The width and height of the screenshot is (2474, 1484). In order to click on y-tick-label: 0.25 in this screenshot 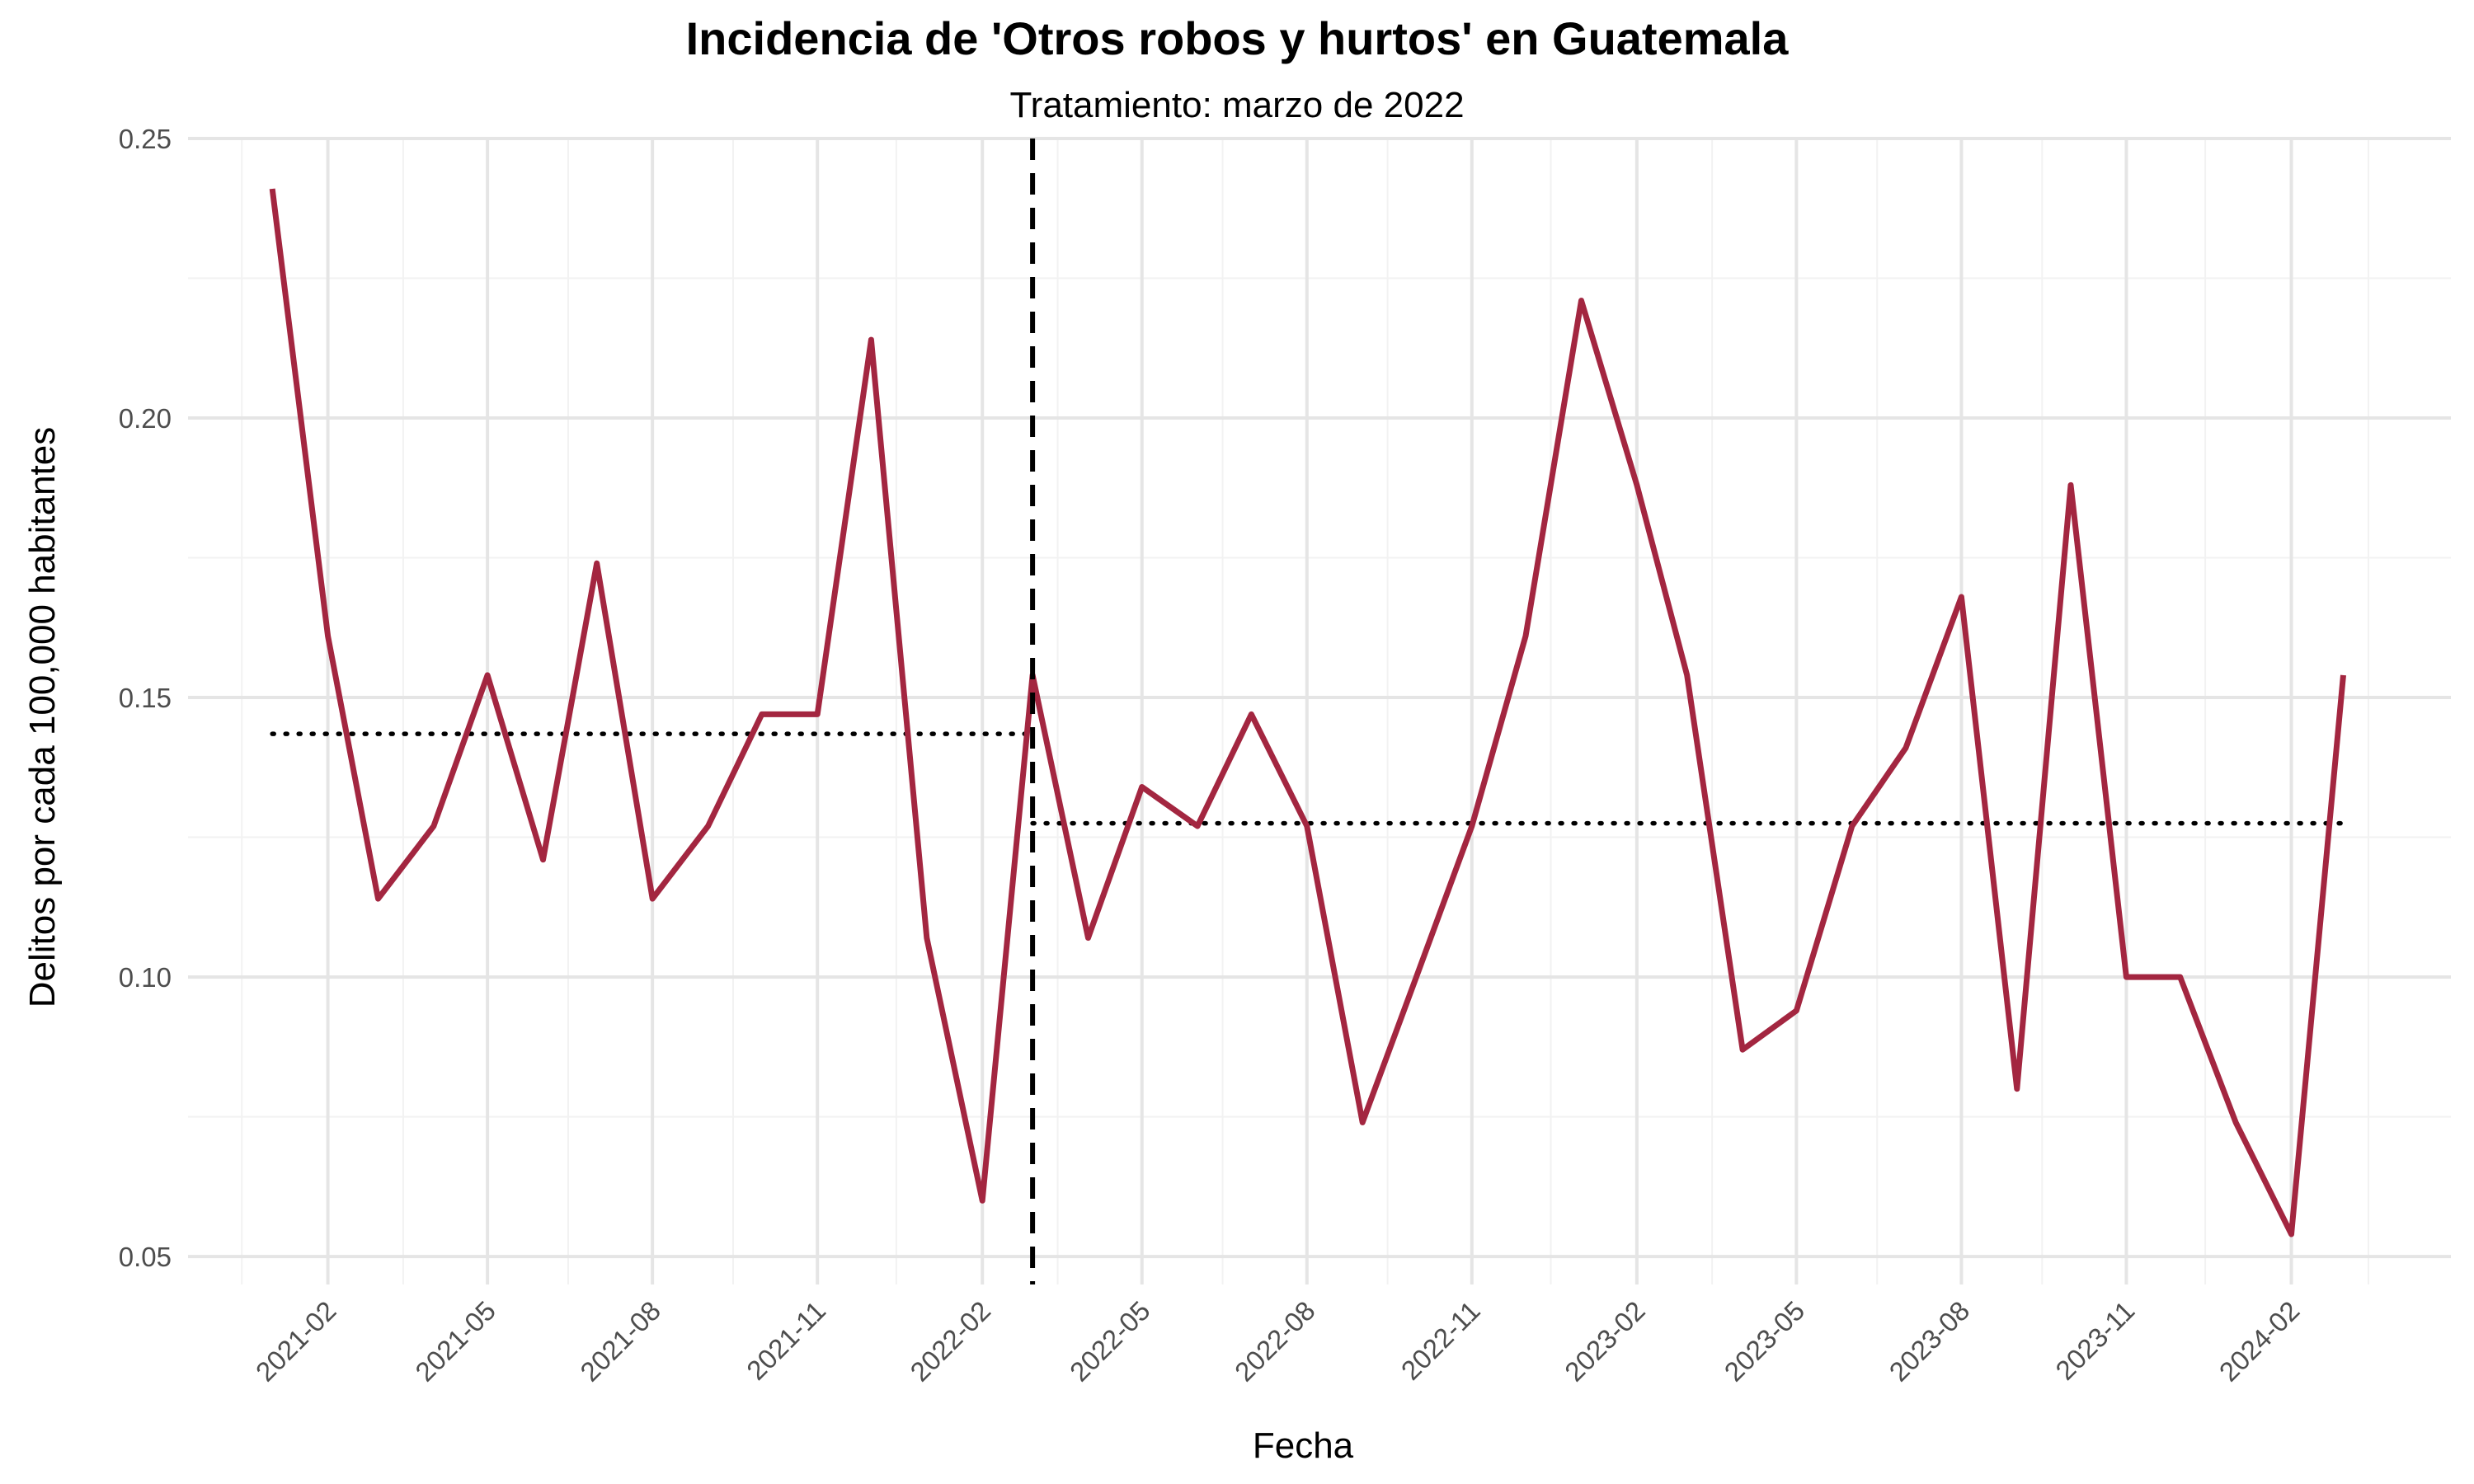, I will do `click(145, 139)`.